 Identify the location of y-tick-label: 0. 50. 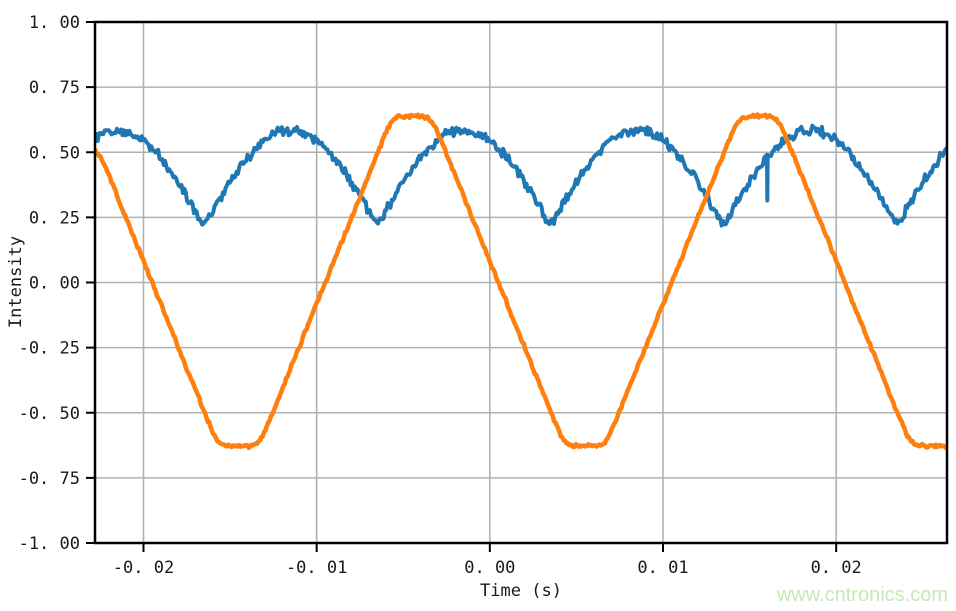
(54, 153).